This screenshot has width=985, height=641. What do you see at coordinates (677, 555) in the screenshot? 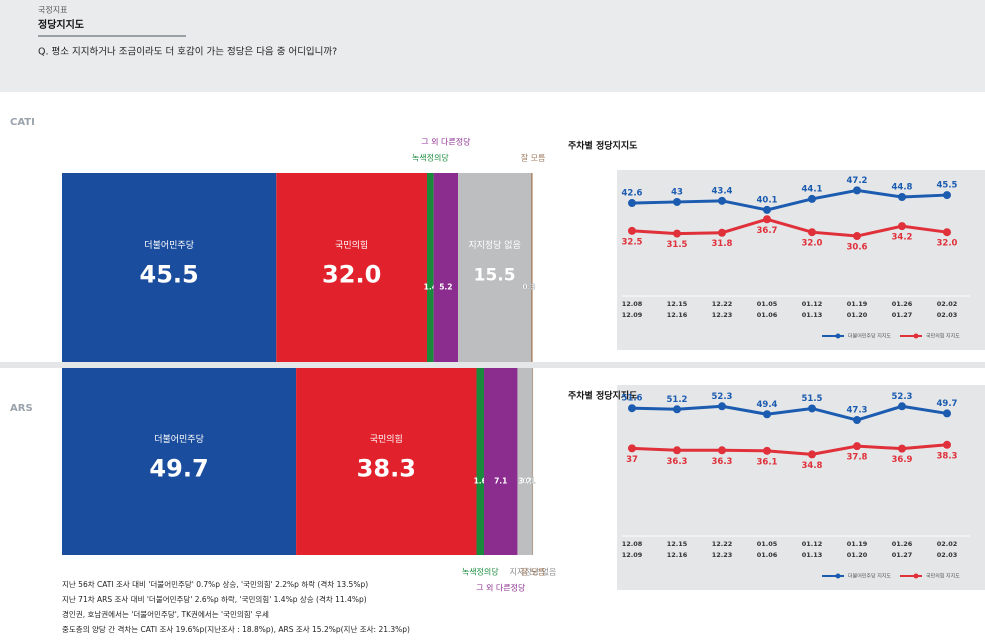
I see `x-tick-label: 12.16` at bounding box center [677, 555].